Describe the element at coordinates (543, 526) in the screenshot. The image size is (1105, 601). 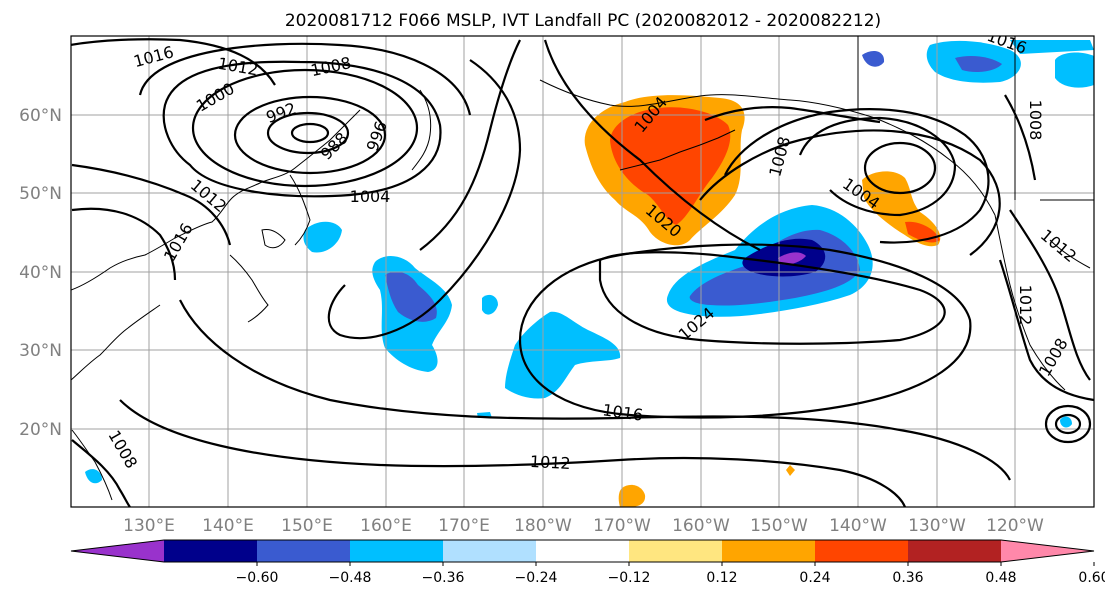
I see `lon-label-180w: 180°W` at that location.